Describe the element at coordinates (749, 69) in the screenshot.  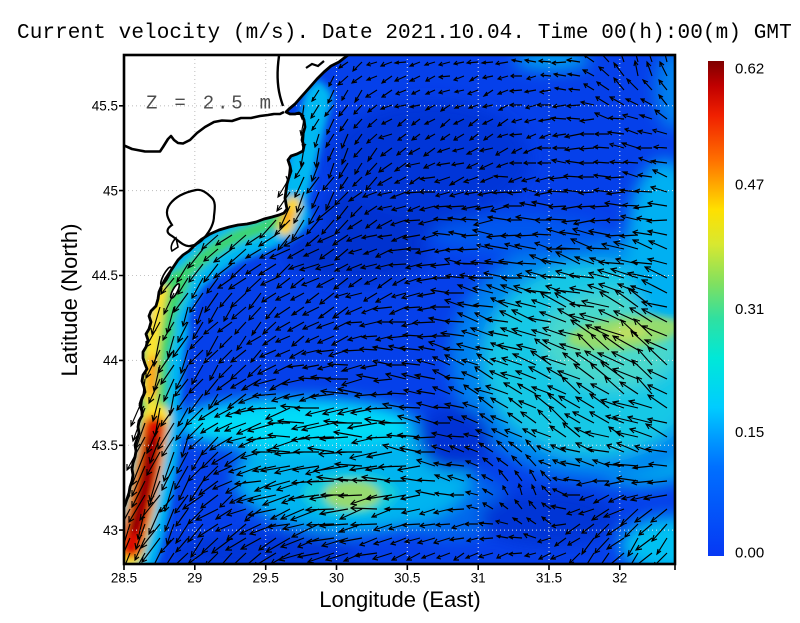
I see `svg-text: 0.62` at that location.